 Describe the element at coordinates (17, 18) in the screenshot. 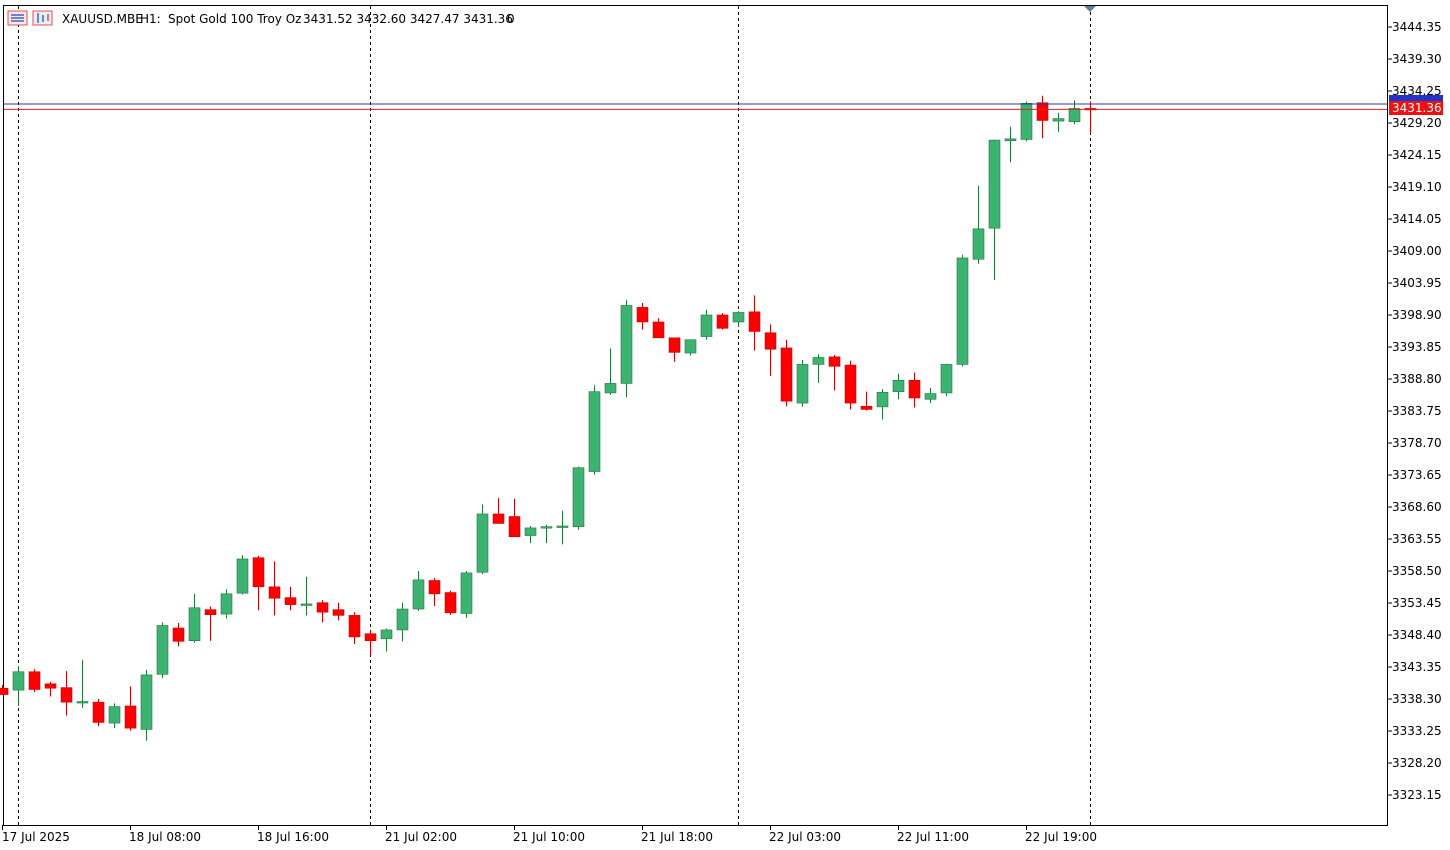

I see `chart-list-icon` at that location.